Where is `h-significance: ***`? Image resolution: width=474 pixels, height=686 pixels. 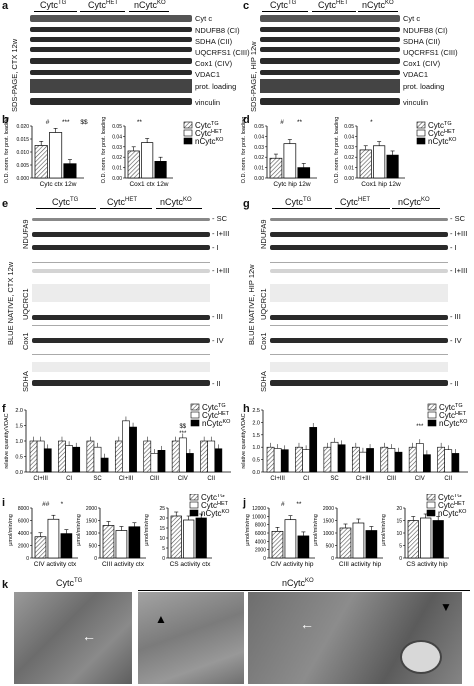 h-significance: *** is located at coordinates (420, 427).